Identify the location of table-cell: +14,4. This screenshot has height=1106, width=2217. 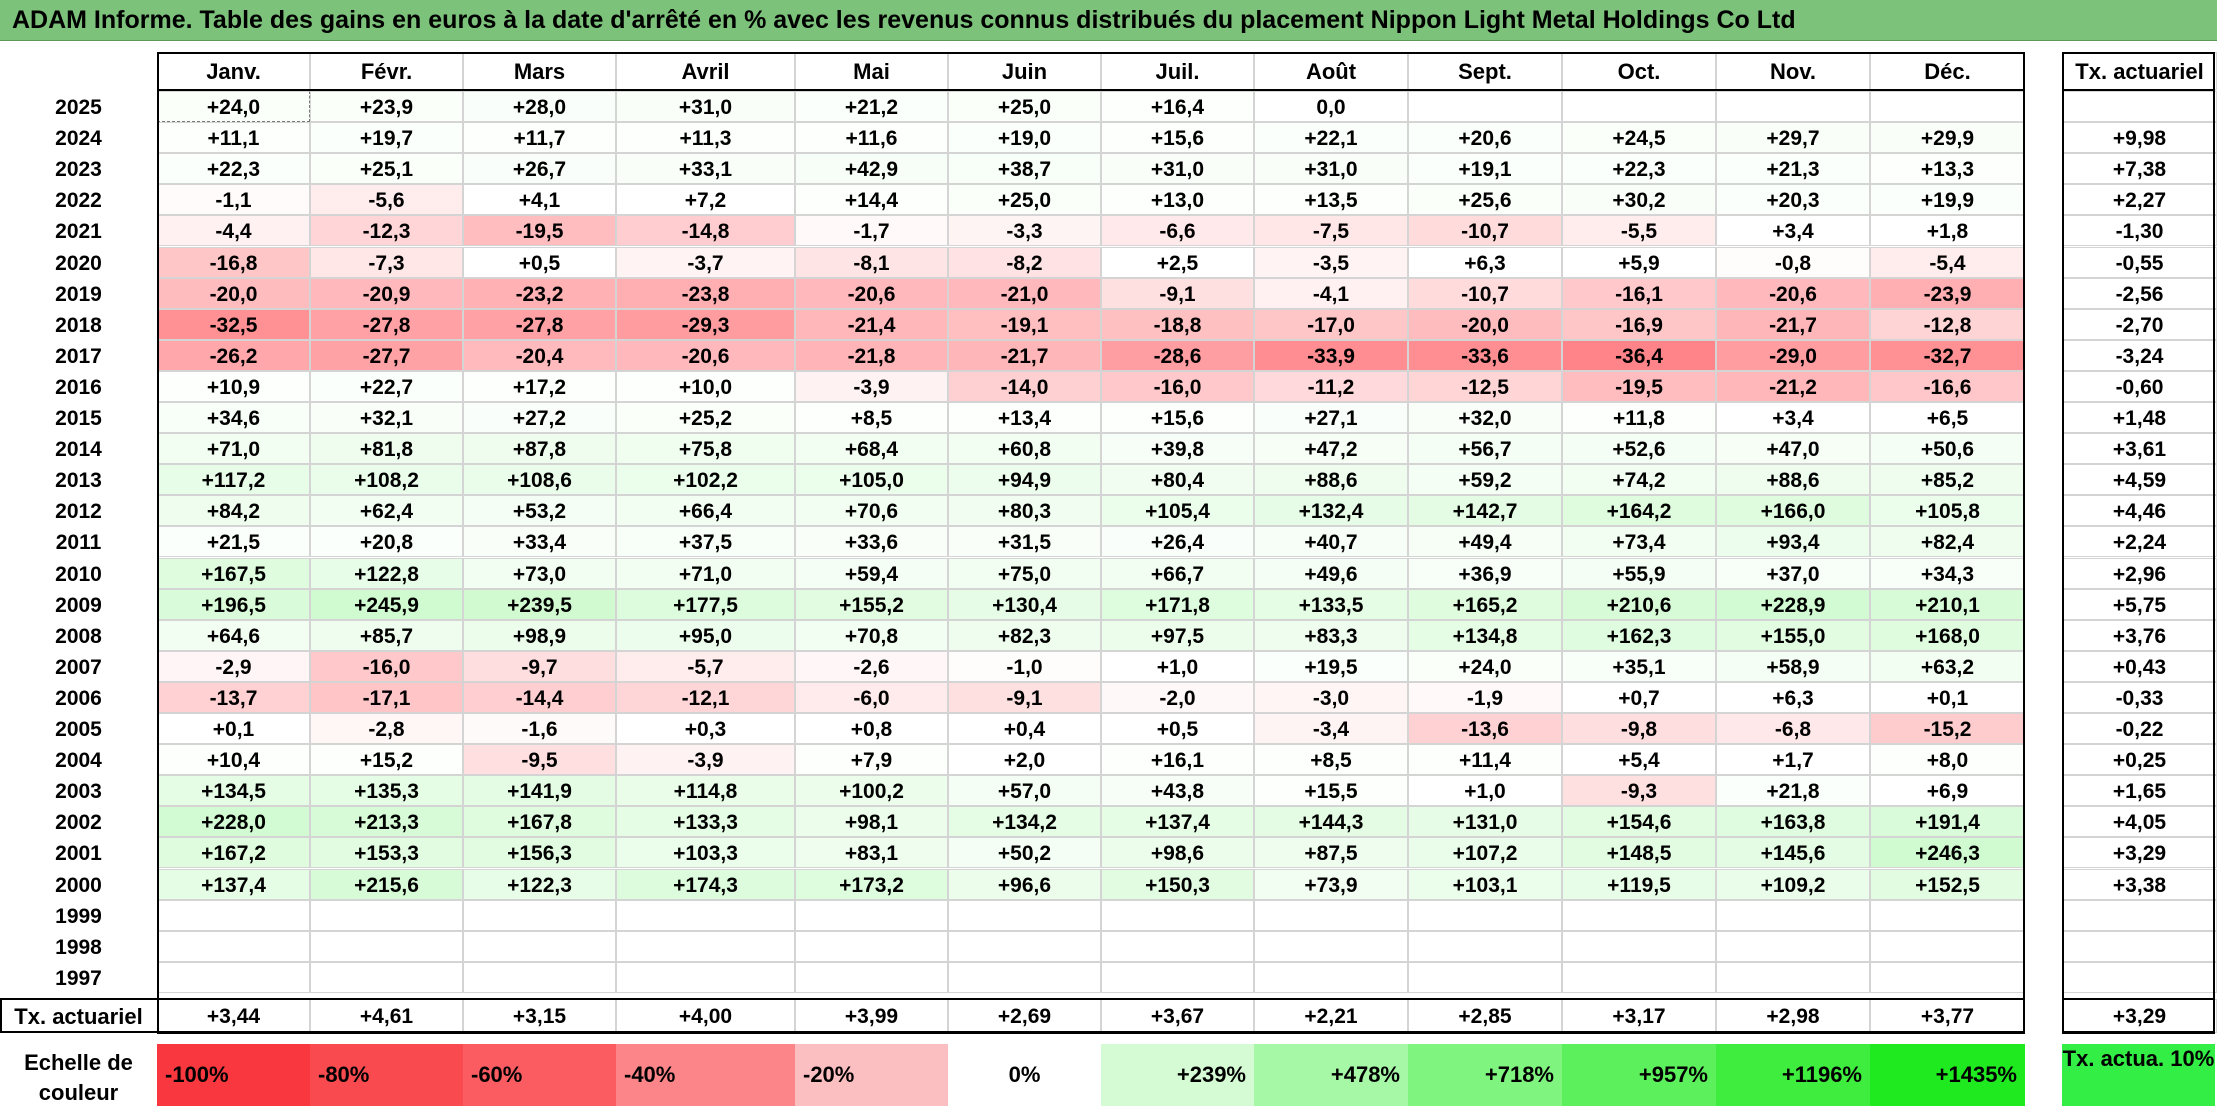
(871, 200).